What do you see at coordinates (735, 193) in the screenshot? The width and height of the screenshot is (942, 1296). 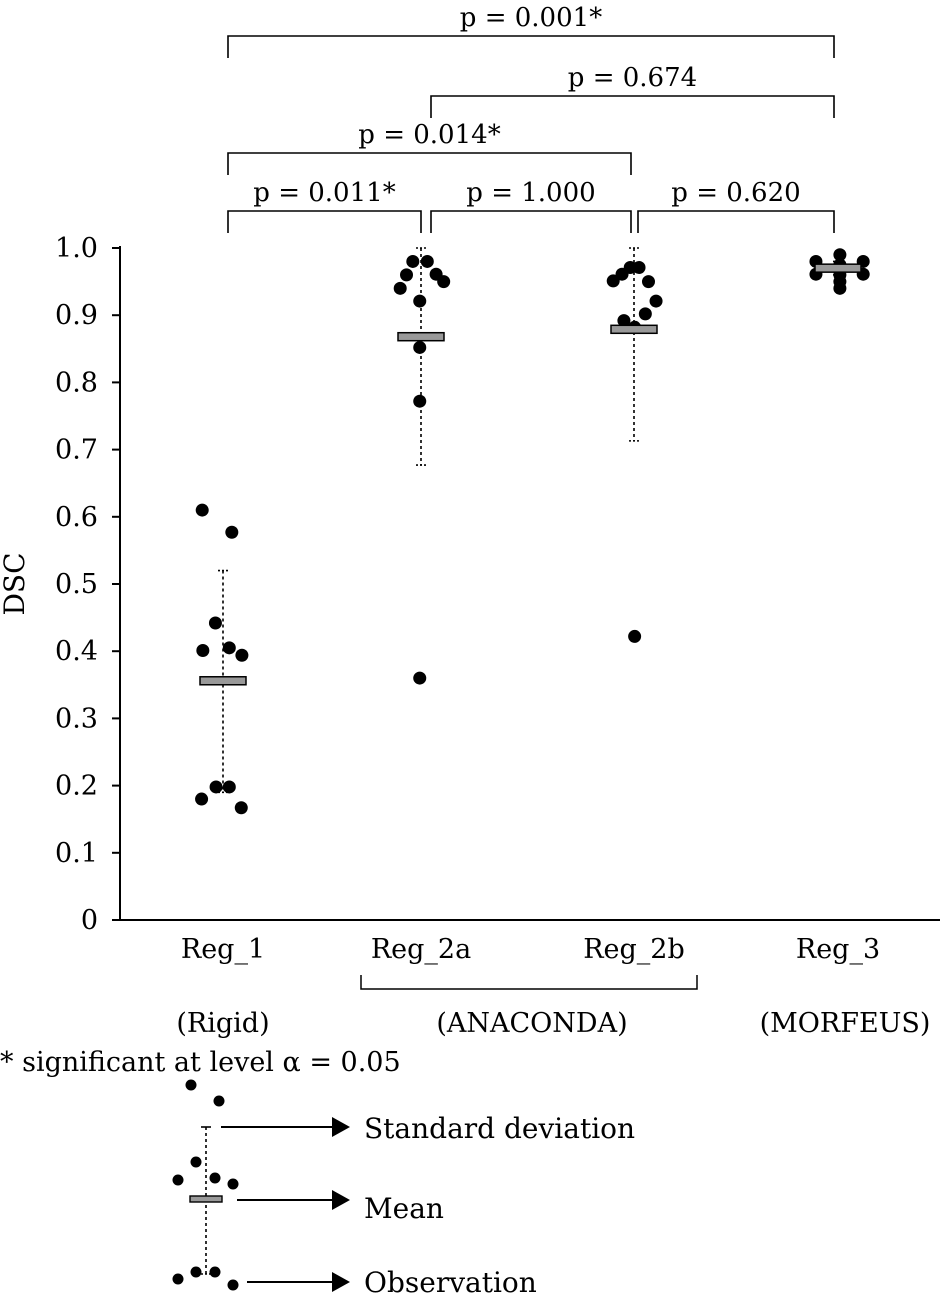 I see `p-value-label: p = 0.620` at bounding box center [735, 193].